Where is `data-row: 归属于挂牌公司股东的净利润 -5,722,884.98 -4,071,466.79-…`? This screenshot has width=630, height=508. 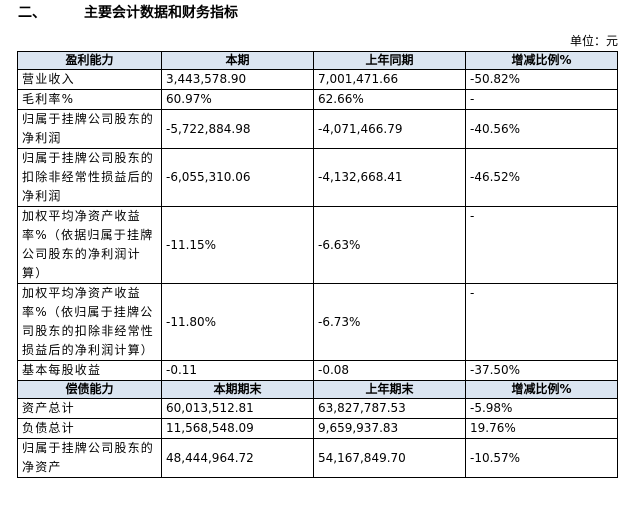
data-row: 归属于挂牌公司股东的净利润 -5,722,884.98 -4,071,466.79-… is located at coordinates (317, 129).